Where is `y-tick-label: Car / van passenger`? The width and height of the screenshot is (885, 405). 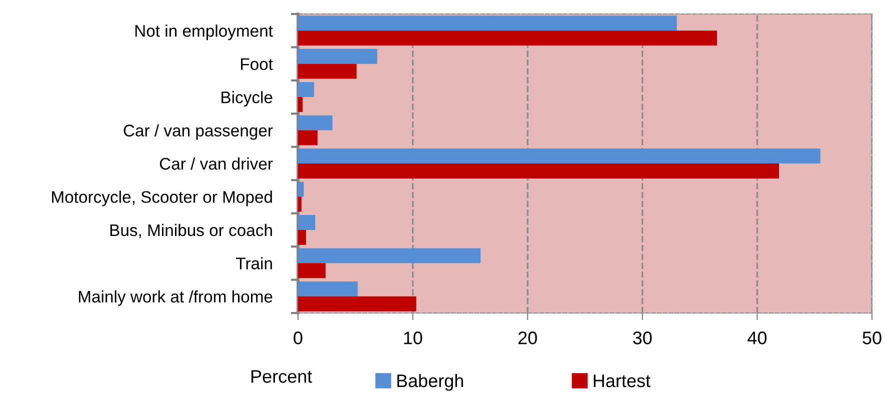 y-tick-label: Car / van passenger is located at coordinates (198, 132).